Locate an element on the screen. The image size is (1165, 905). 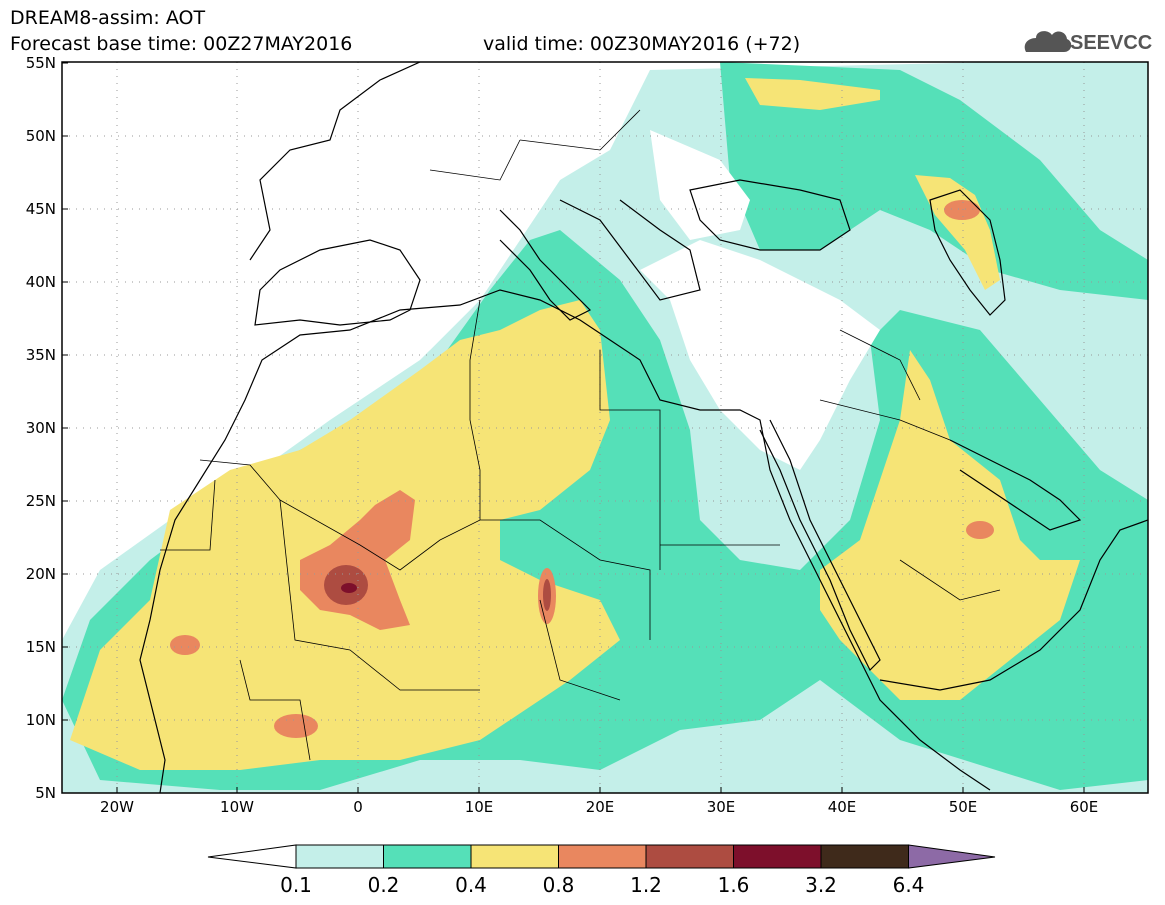
lat-label: 40N is located at coordinates (41, 282).